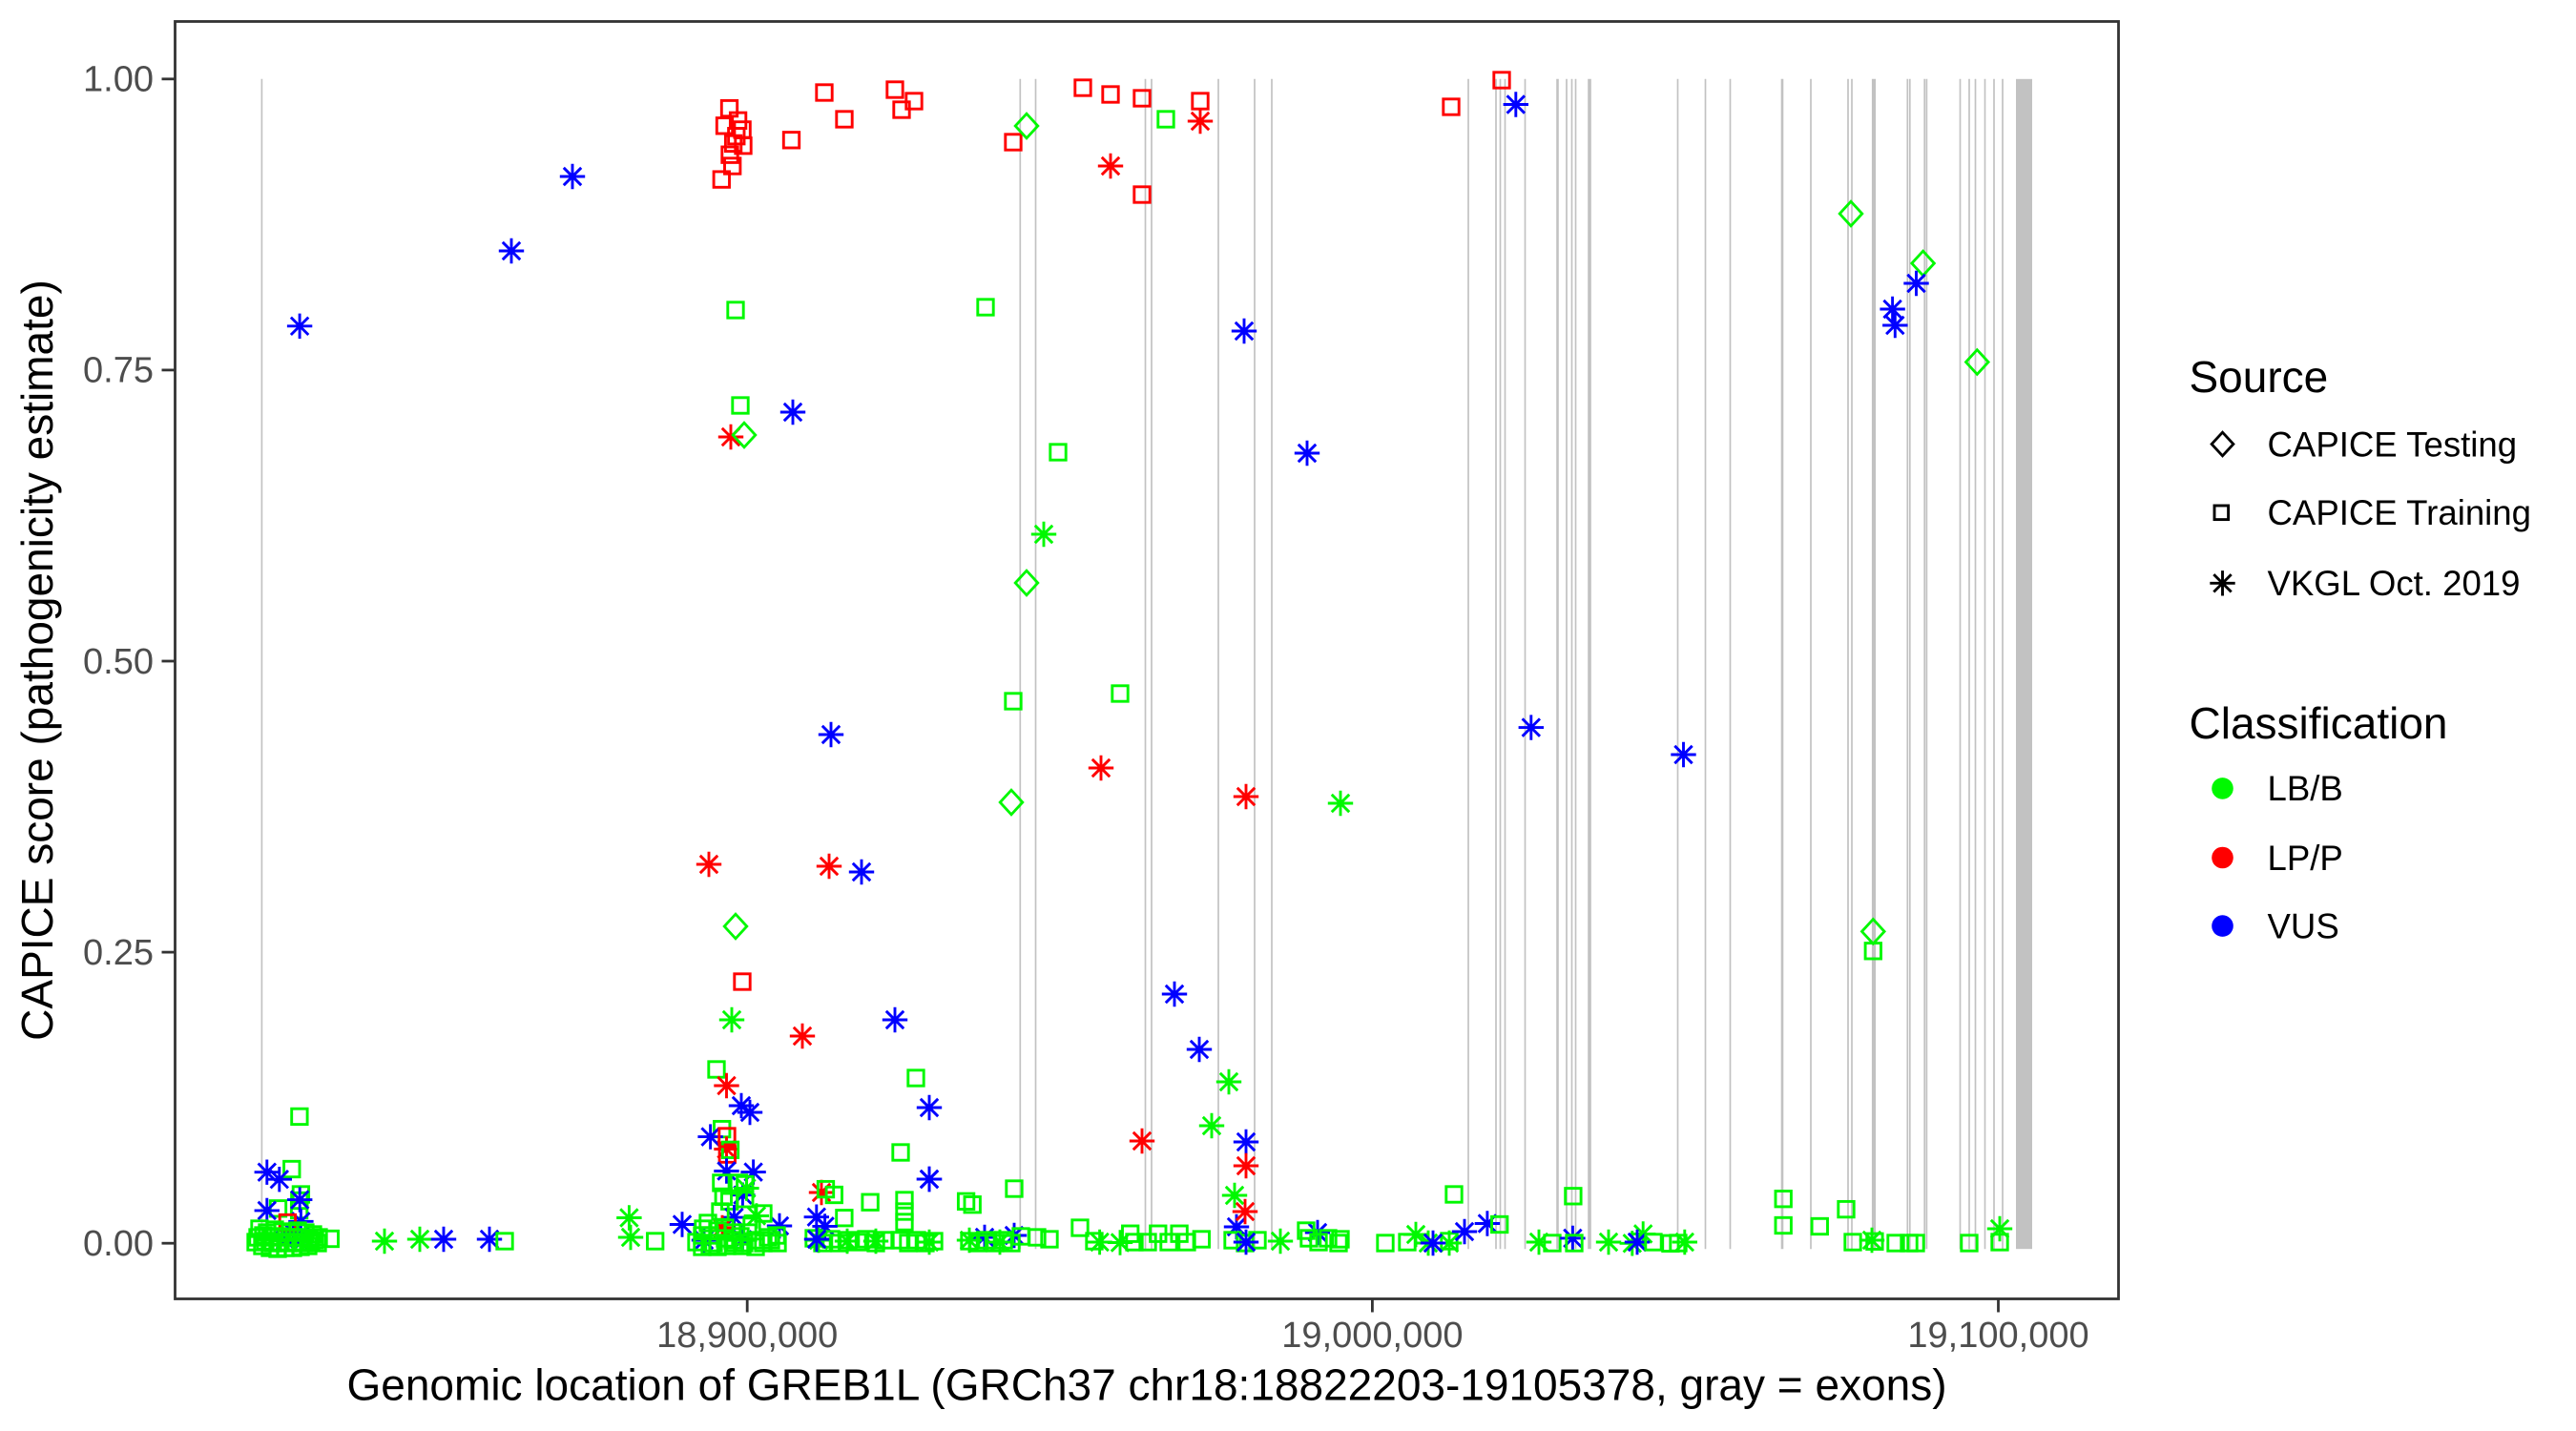 This screenshot has width=2576, height=1431. What do you see at coordinates (2393, 444) in the screenshot?
I see `svg-text: CAPICE Testing` at bounding box center [2393, 444].